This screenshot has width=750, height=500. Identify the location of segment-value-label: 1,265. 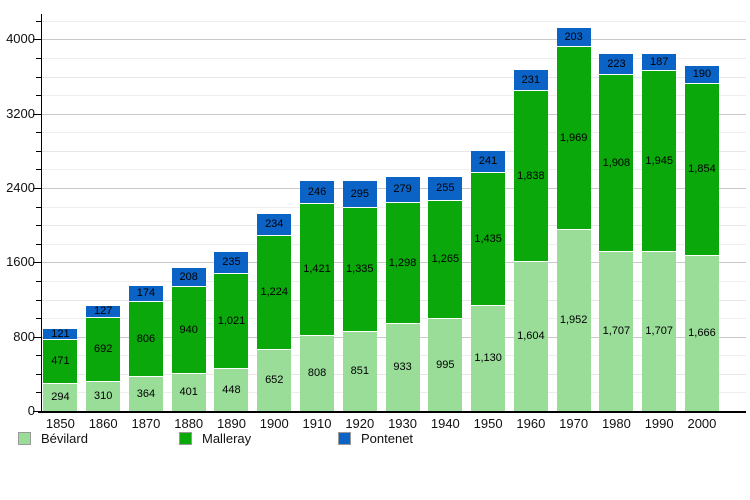
(445, 259).